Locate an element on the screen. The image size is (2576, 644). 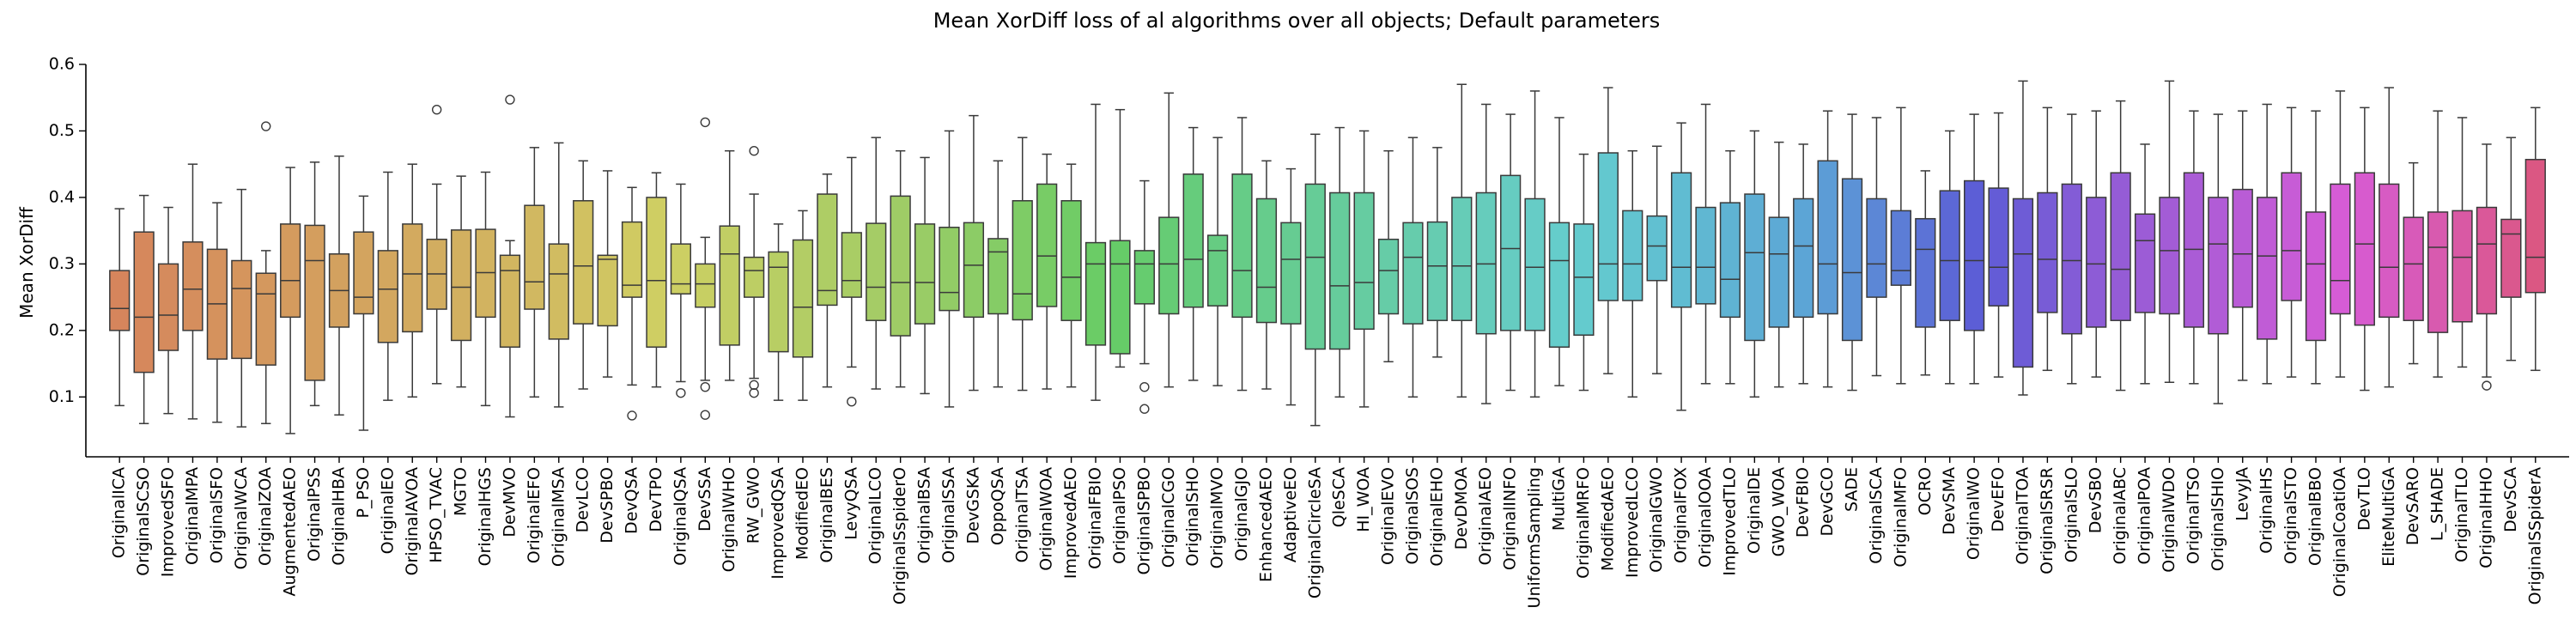
x-tick-label: OriginalBBO is located at coordinates (2316, 516).